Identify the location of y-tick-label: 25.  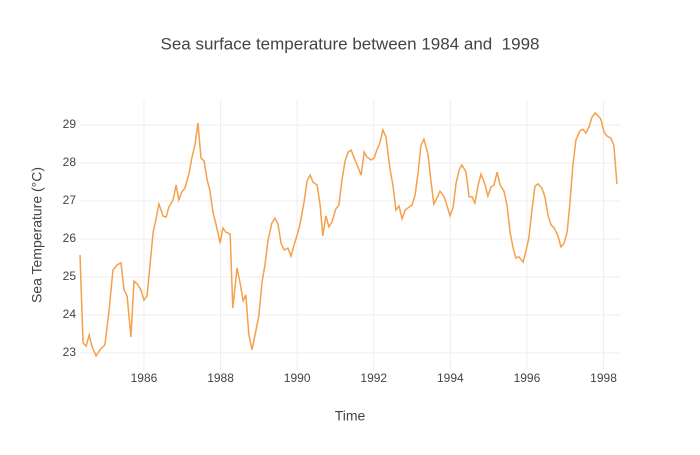
(70, 276).